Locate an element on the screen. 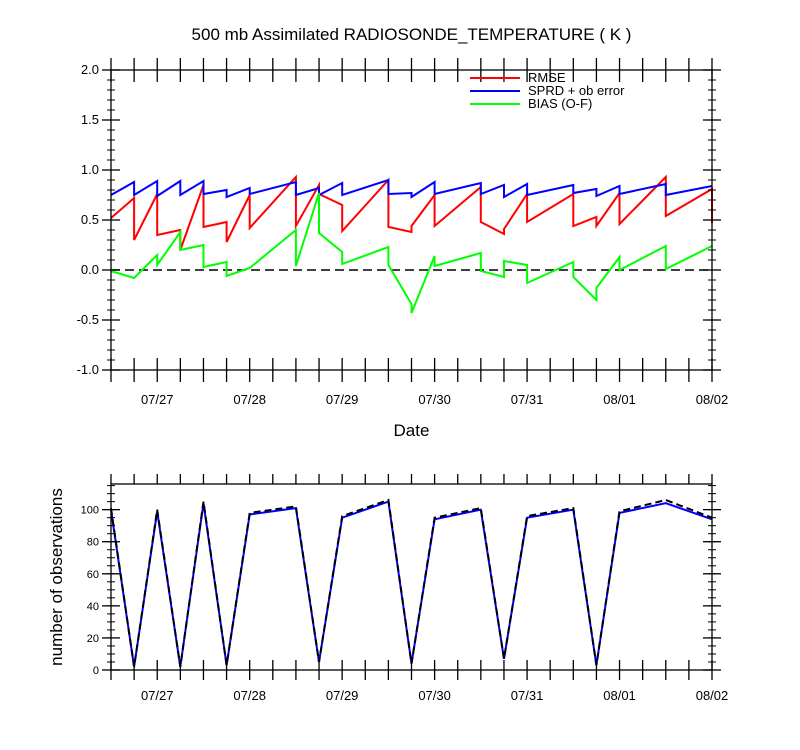 The image size is (800, 750). legend-label-3: BIAS (O-F) is located at coordinates (560, 103).